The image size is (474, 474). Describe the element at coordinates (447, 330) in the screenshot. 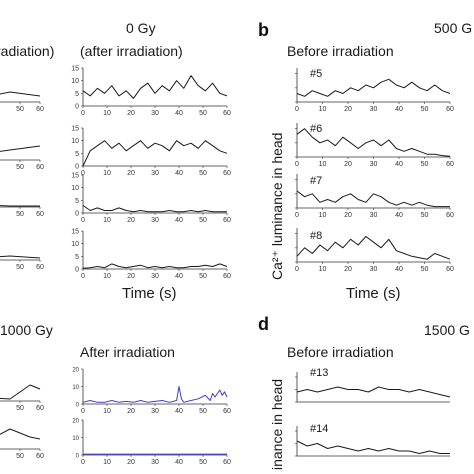

I see `dose-label-d: 1500 G` at that location.